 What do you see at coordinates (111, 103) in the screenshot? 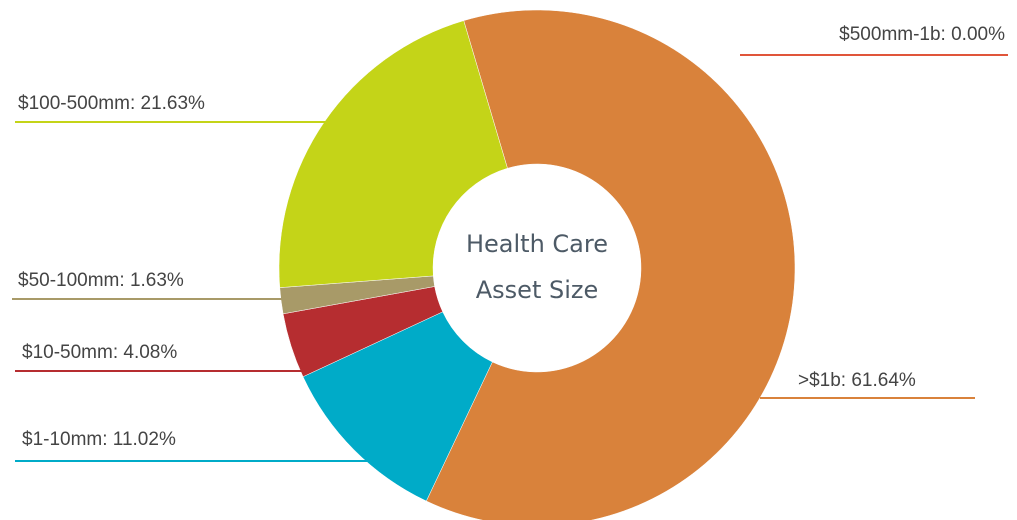
I see `slice-label: $100-500mm: 21.63%` at bounding box center [111, 103].